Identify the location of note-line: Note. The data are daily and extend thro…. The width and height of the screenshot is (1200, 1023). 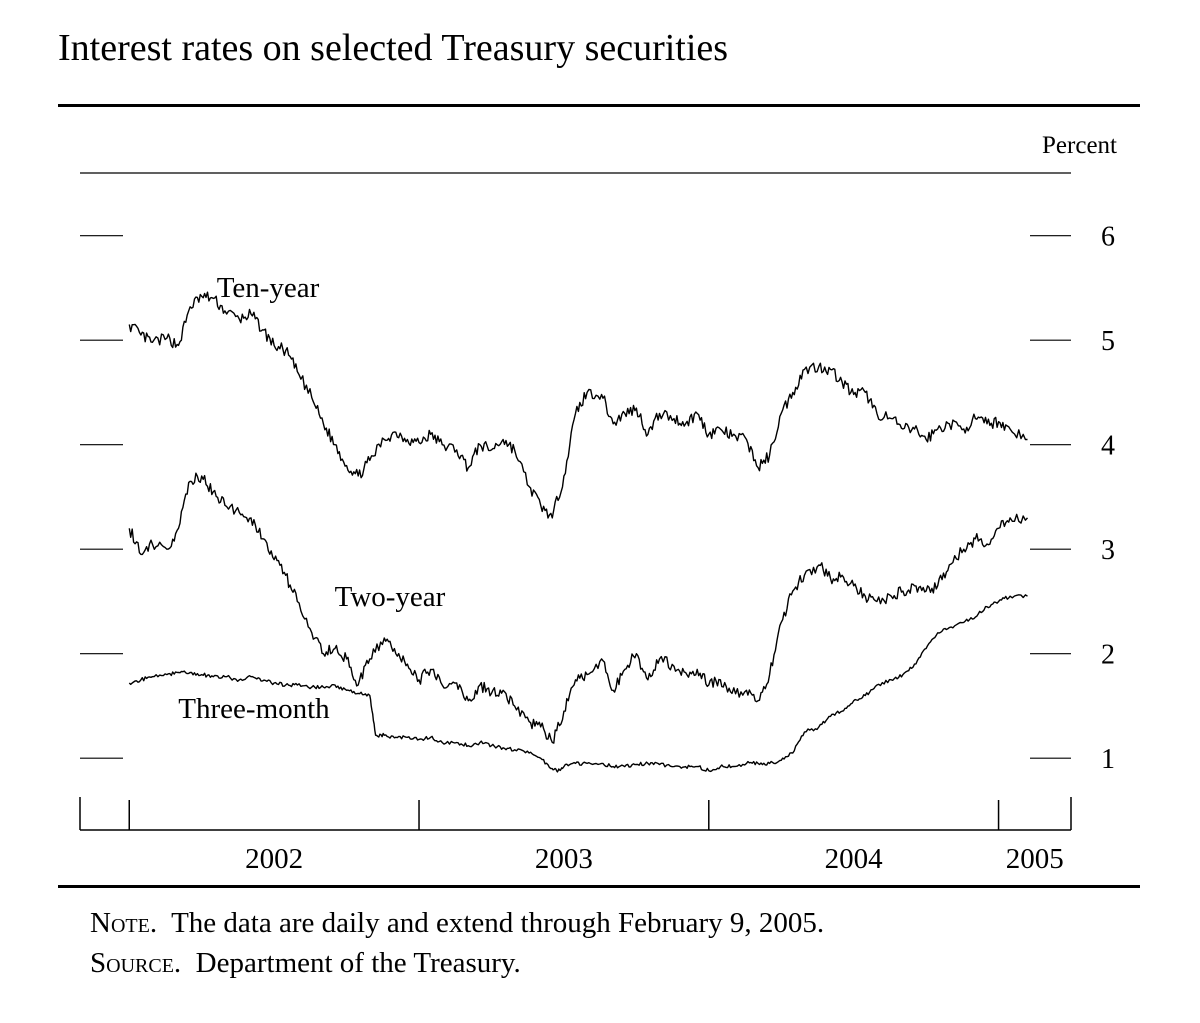
(457, 923).